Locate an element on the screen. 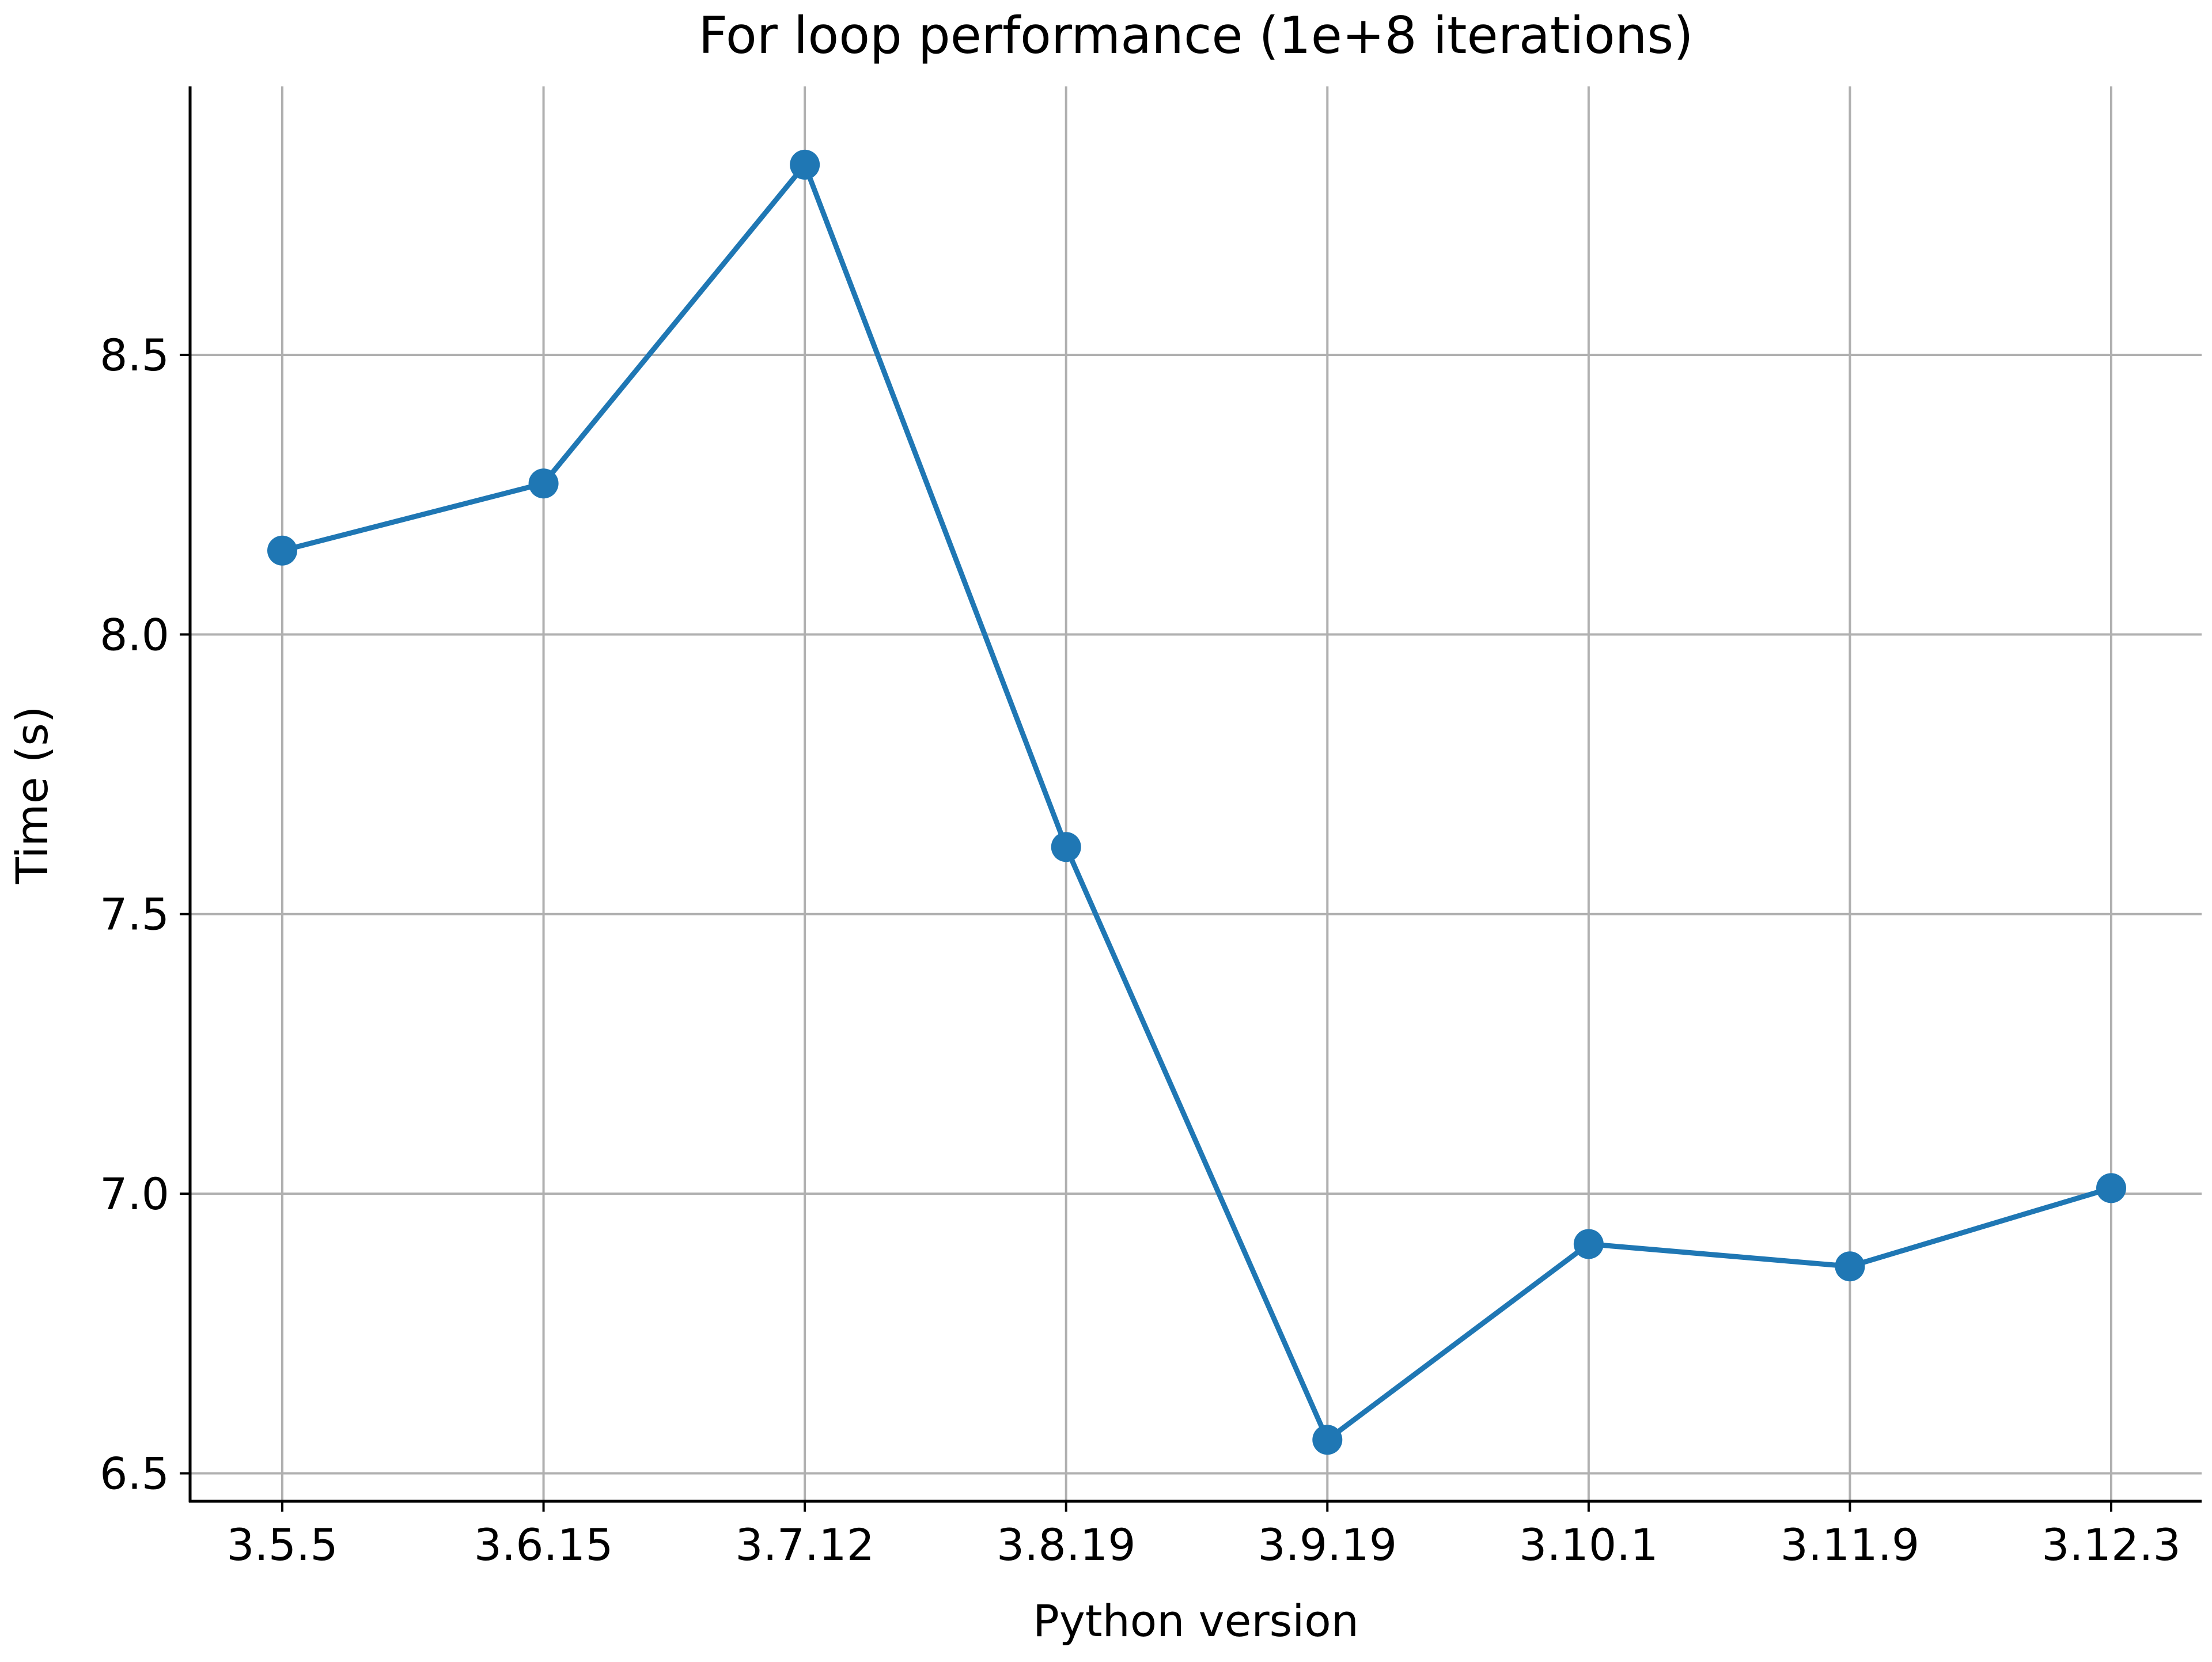  x-tick-label: 3.10.1 is located at coordinates (1588, 1544).